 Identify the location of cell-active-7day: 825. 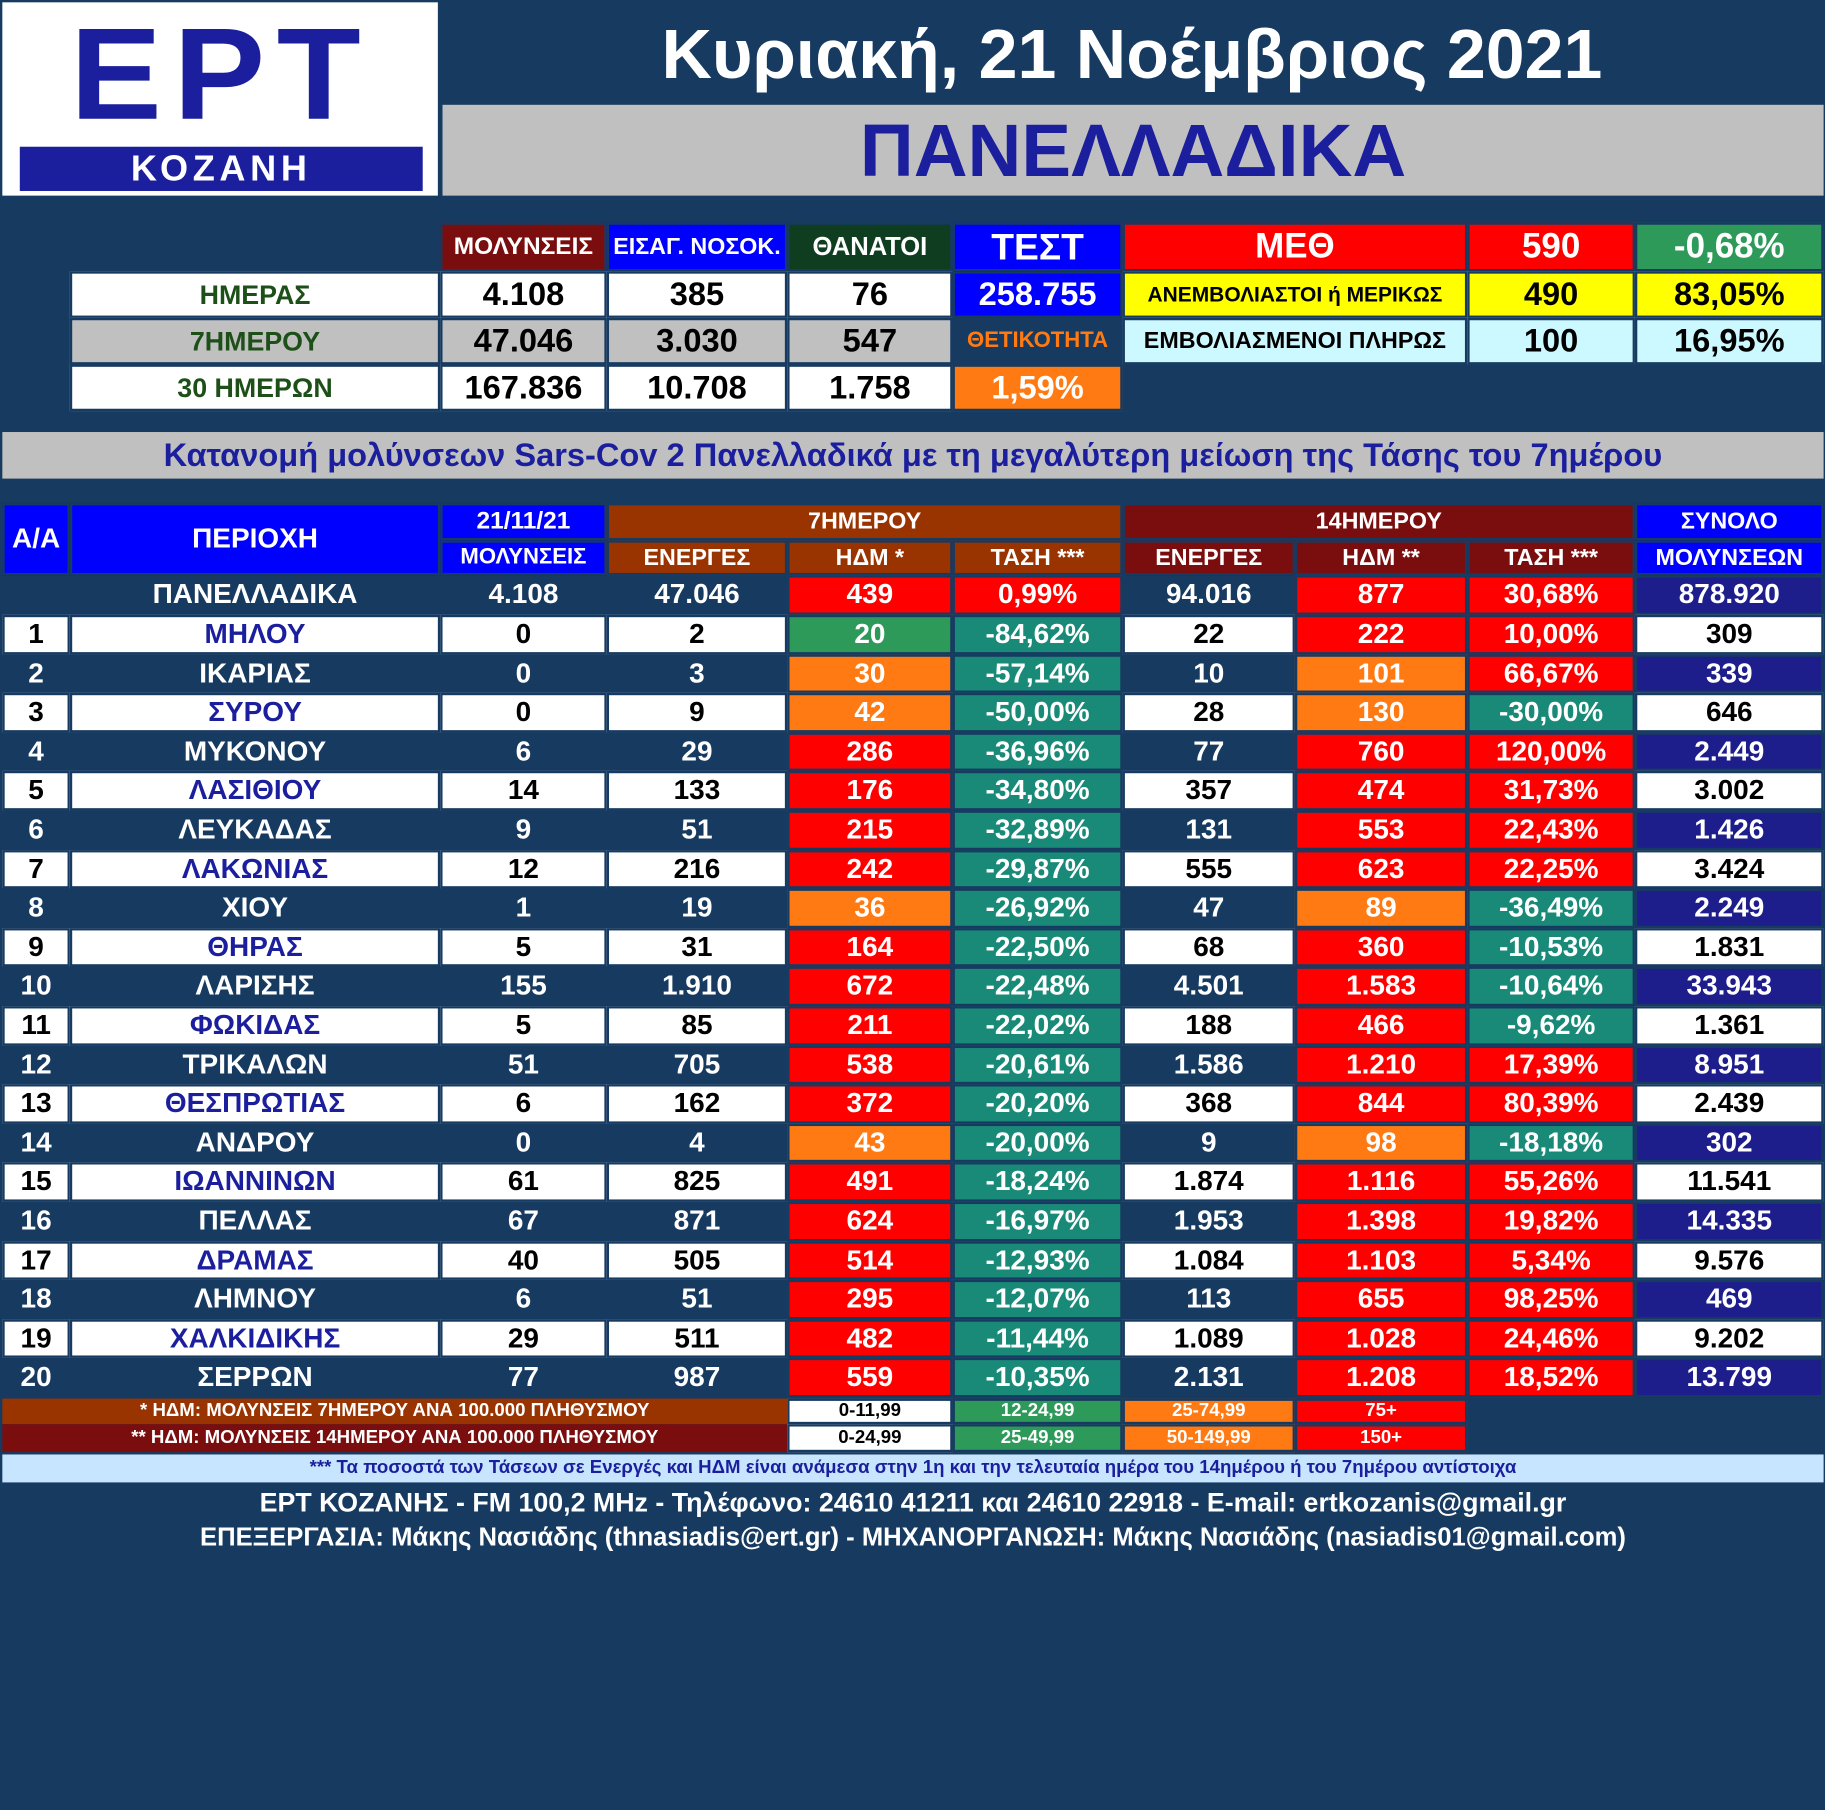
(697, 1182).